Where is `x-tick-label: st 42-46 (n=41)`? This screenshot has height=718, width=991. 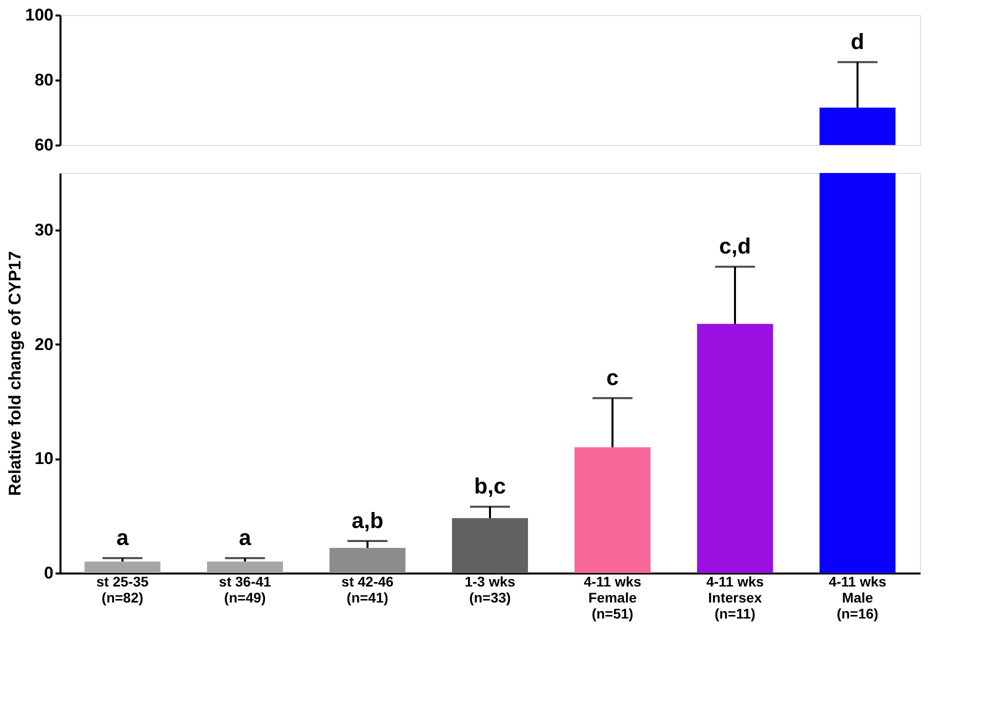 x-tick-label: st 42-46 (n=41) is located at coordinates (367, 590).